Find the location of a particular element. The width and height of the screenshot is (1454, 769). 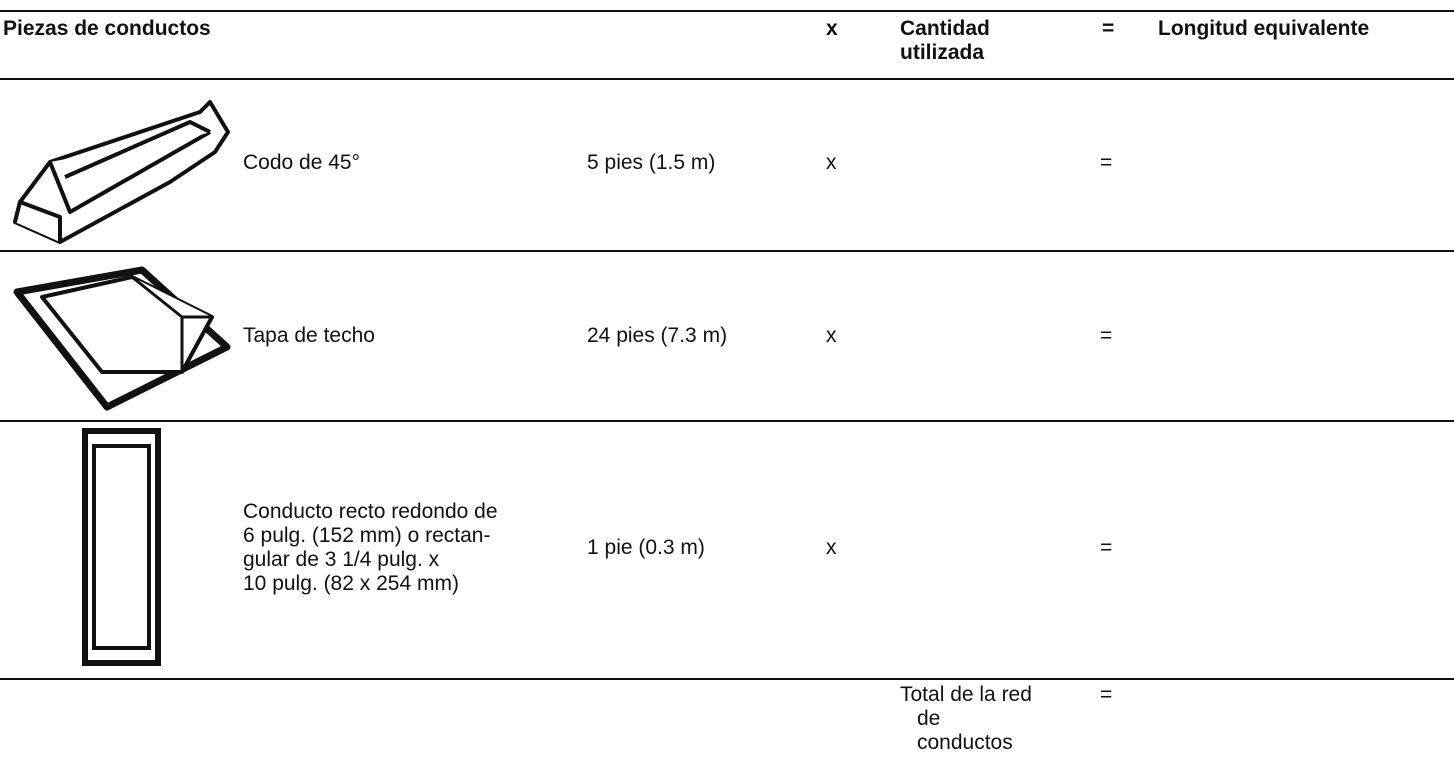

part-name: Codo de 45° is located at coordinates (301, 162).